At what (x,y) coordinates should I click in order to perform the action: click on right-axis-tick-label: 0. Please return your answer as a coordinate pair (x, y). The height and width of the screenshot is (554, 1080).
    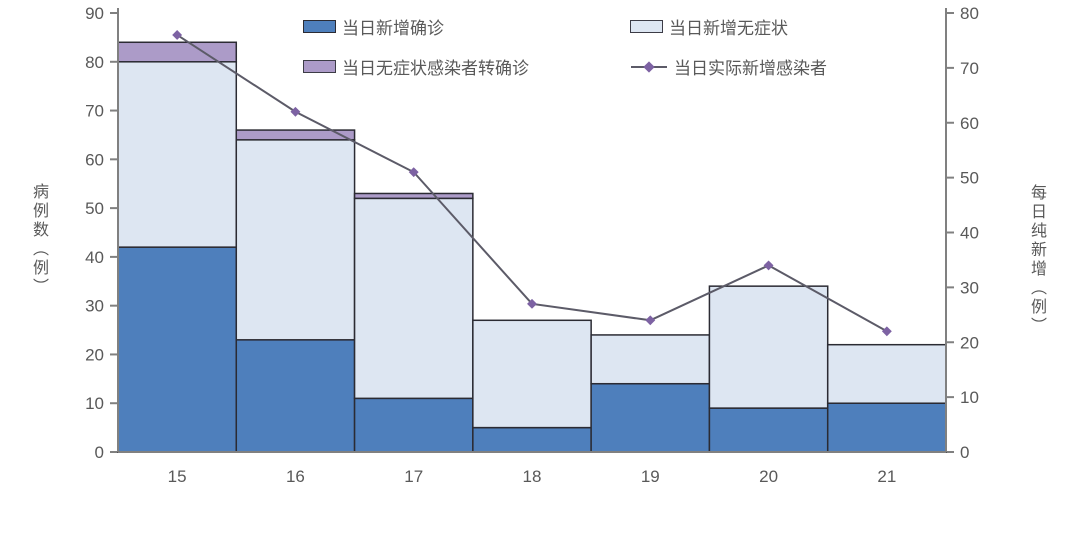
    Looking at the image, I should click on (964, 452).